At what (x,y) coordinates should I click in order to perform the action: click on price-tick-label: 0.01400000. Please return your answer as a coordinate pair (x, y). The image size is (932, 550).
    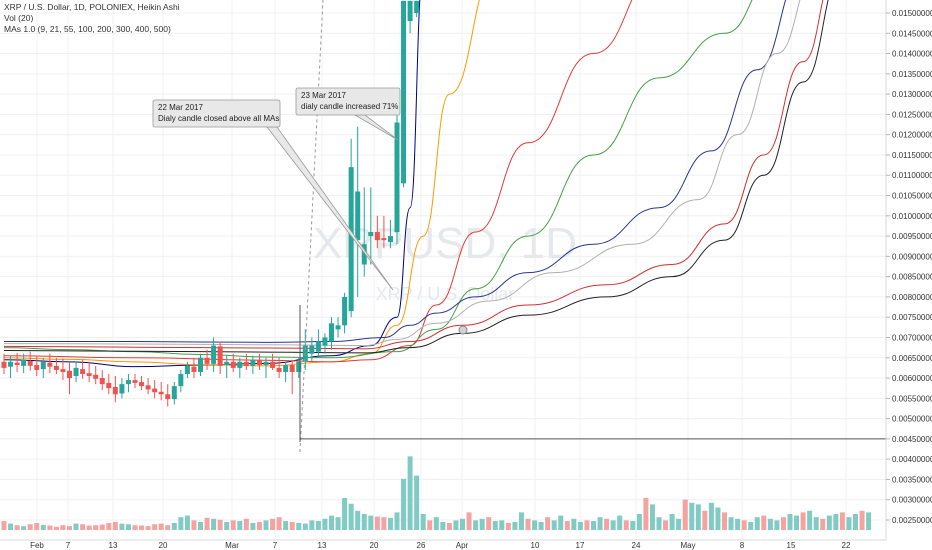
    Looking at the image, I should click on (912, 54).